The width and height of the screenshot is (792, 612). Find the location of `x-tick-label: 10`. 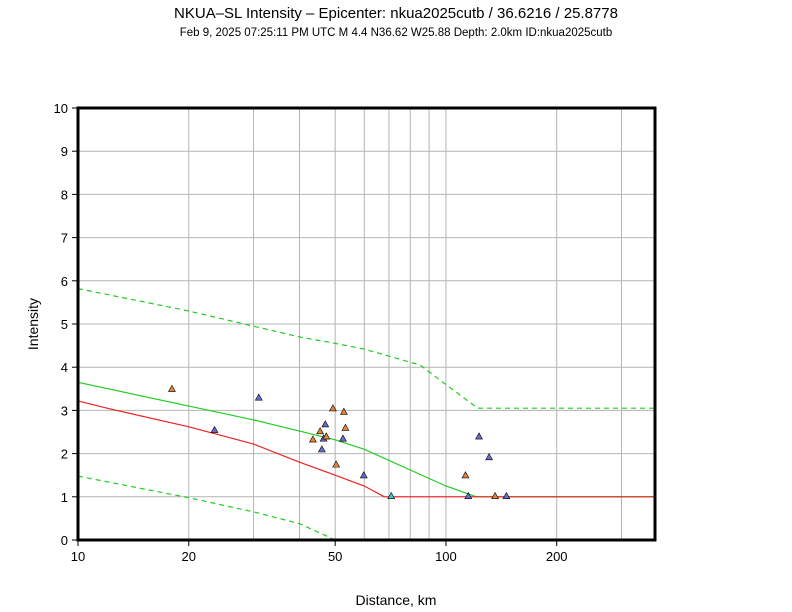

x-tick-label: 10 is located at coordinates (78, 556).